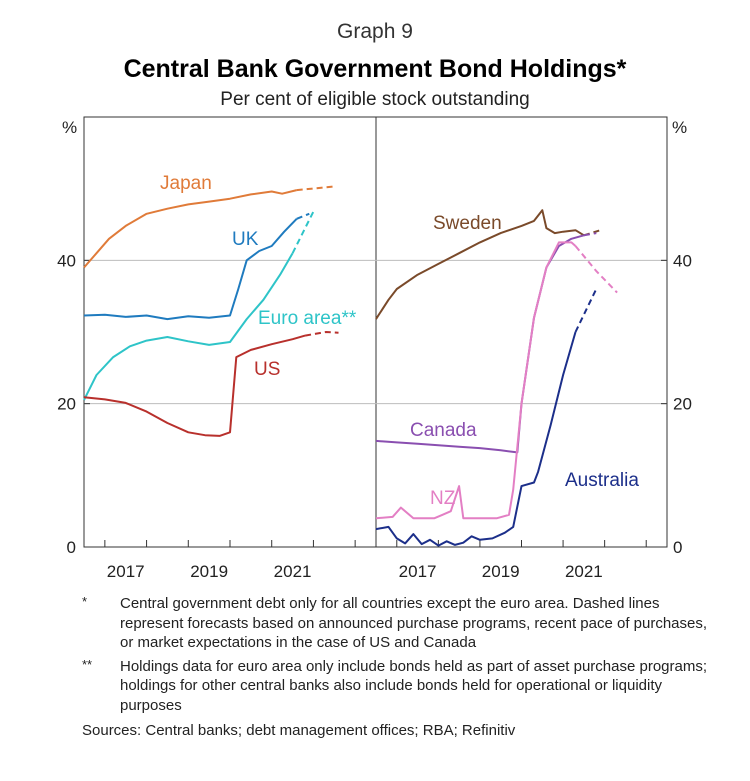  What do you see at coordinates (303, 216) in the screenshot?
I see `series-forecast-uk` at bounding box center [303, 216].